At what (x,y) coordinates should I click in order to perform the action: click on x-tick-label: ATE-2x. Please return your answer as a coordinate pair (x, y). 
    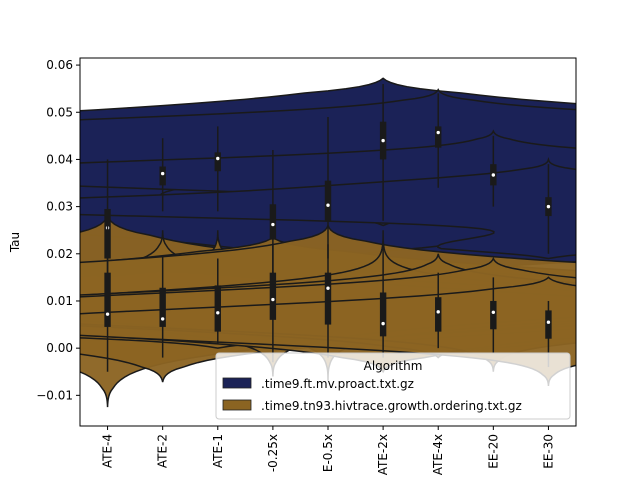
    Looking at the image, I should click on (383, 454).